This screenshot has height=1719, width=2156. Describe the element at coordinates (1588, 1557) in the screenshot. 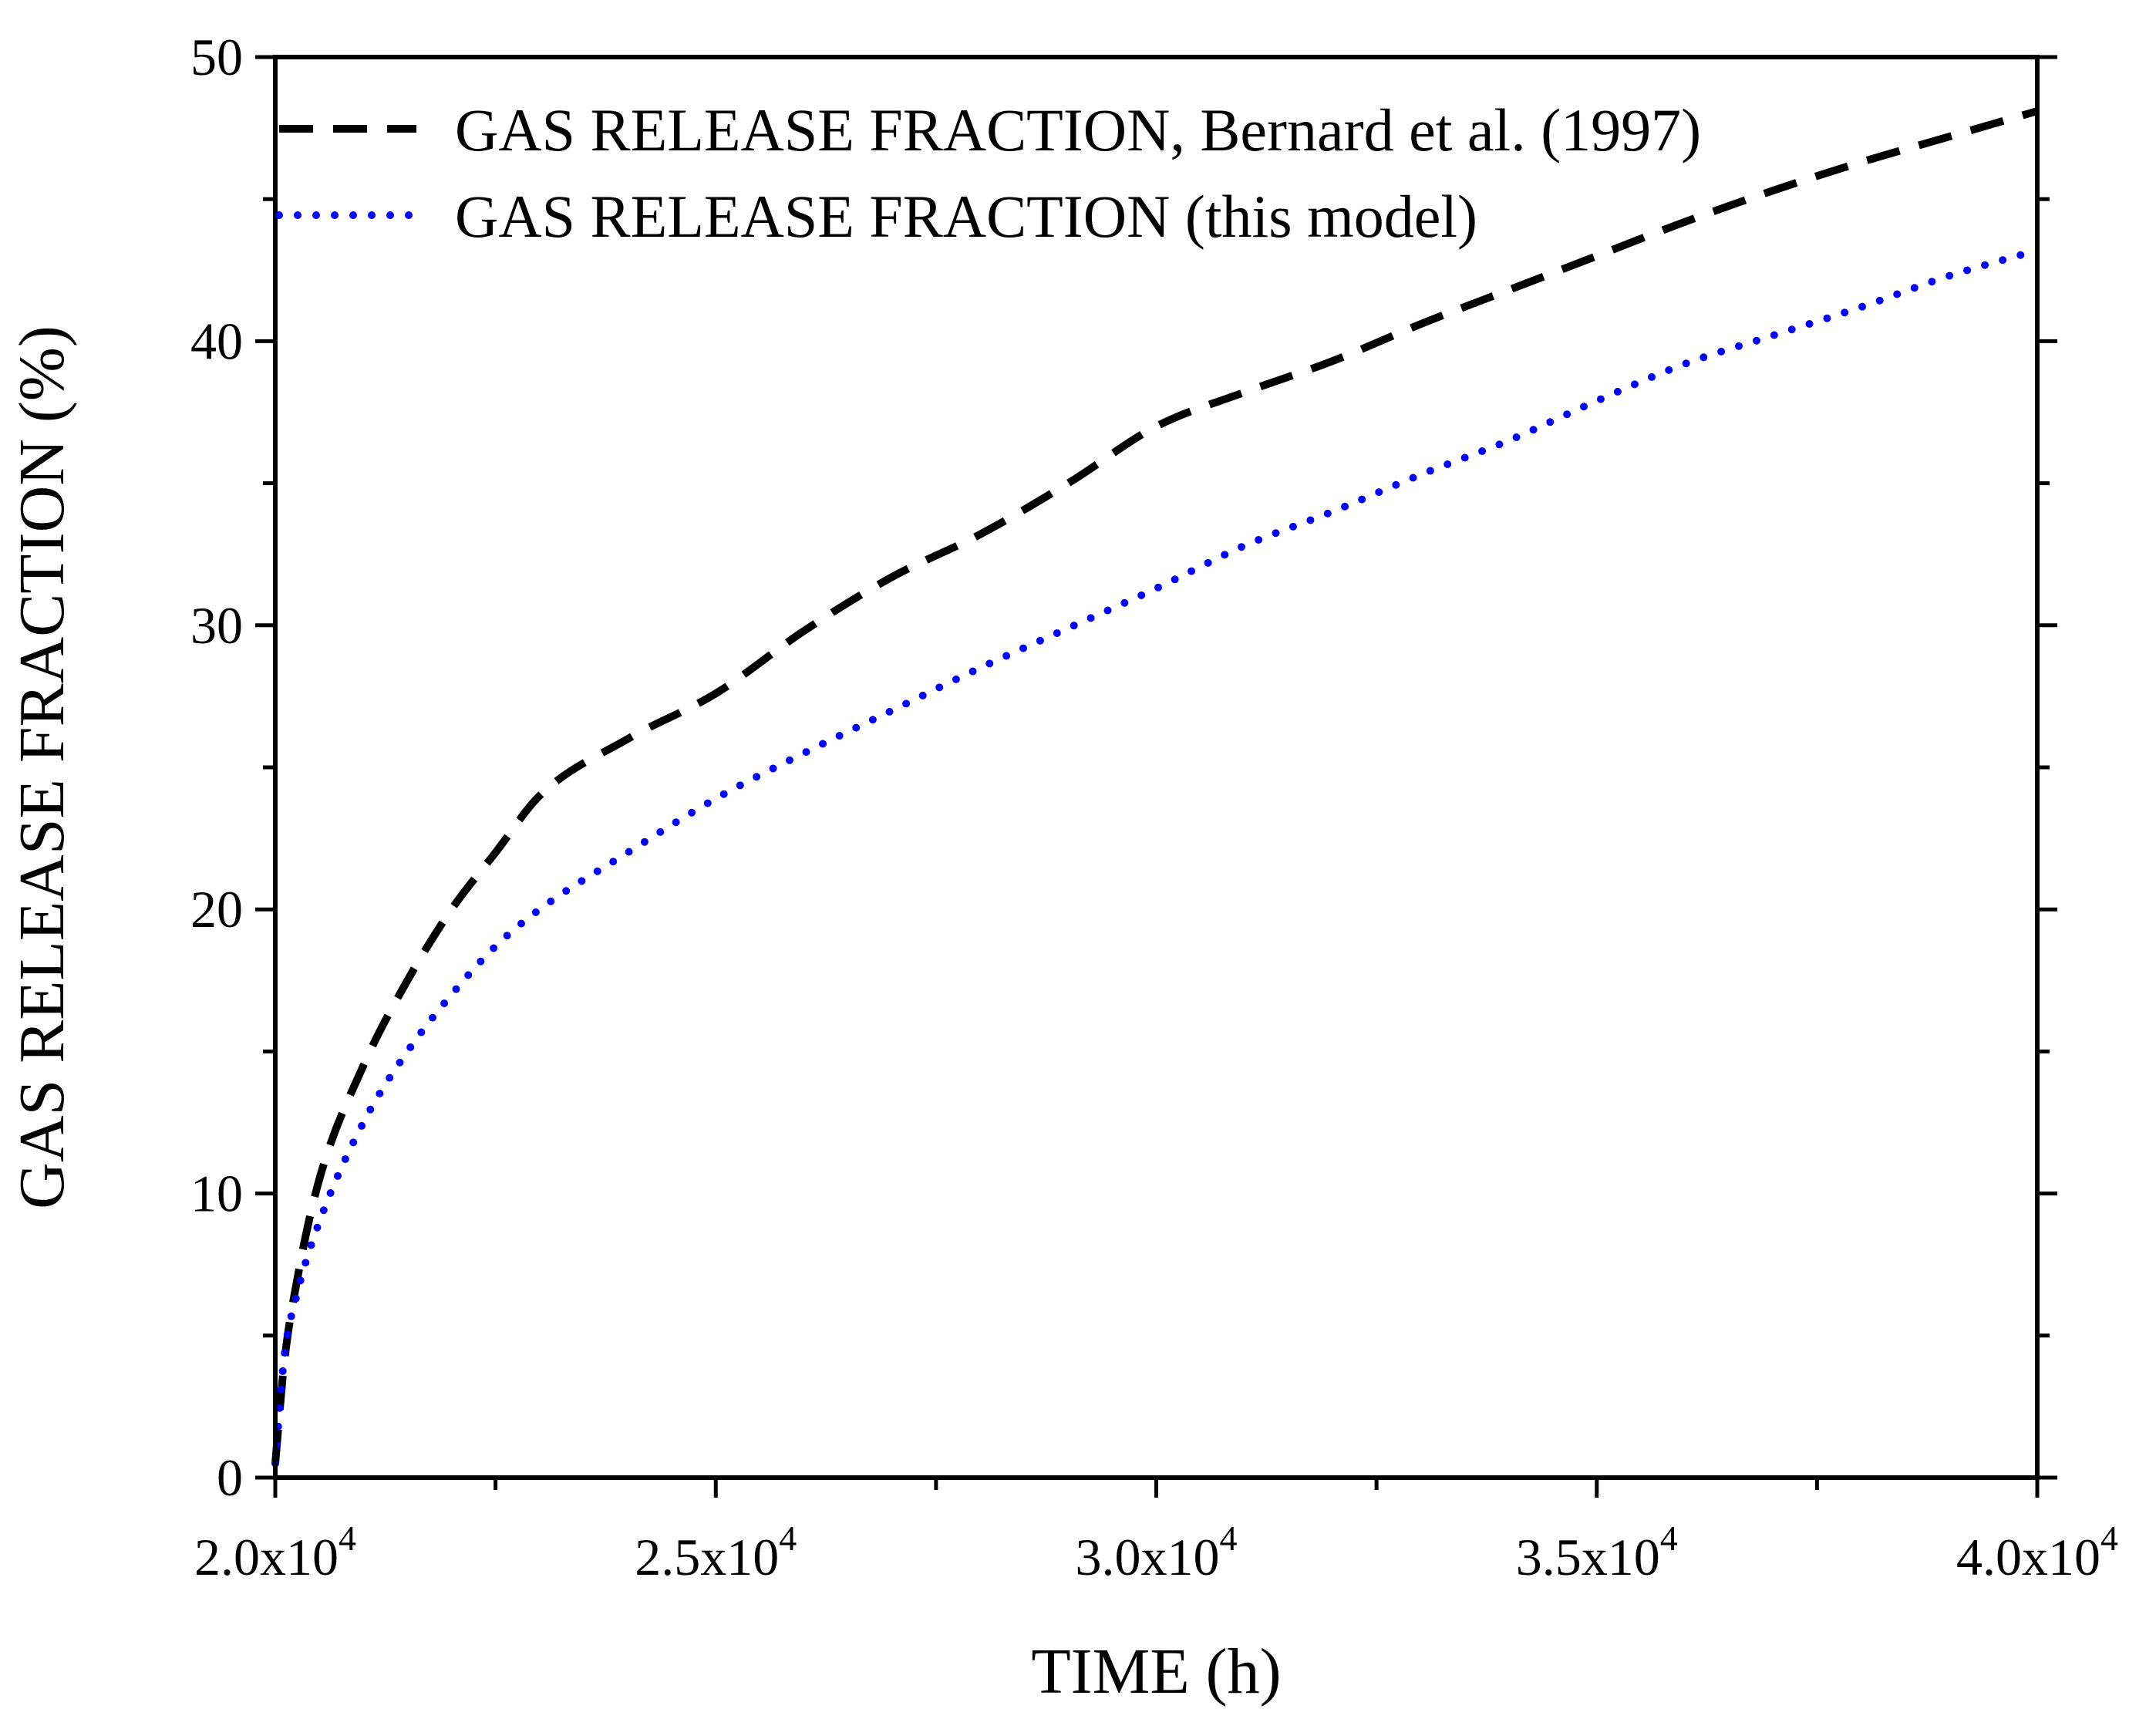

I see `x-tick-mantissa-3: 3.5x10` at that location.